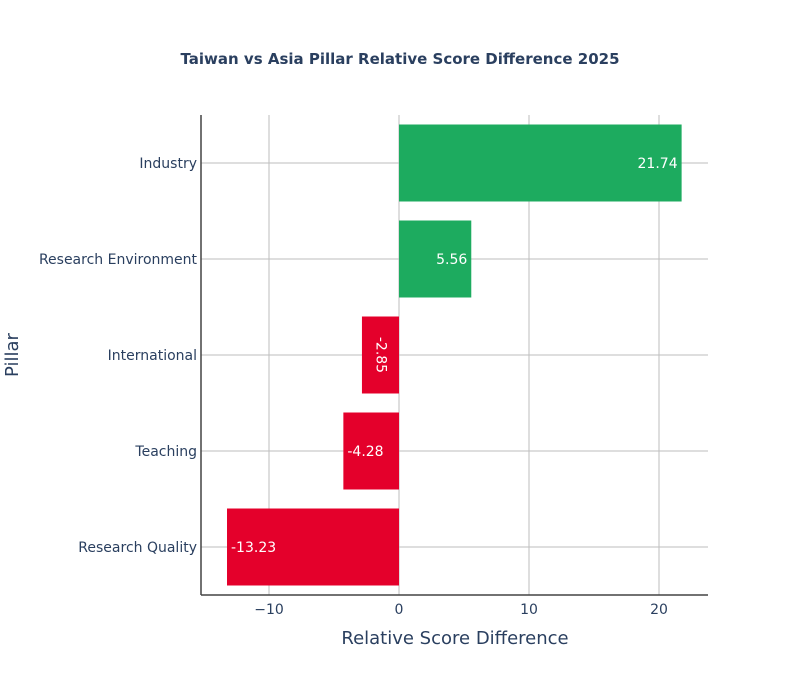 This screenshot has height=691, width=800. I want to click on category-label: Teaching, so click(165, 452).